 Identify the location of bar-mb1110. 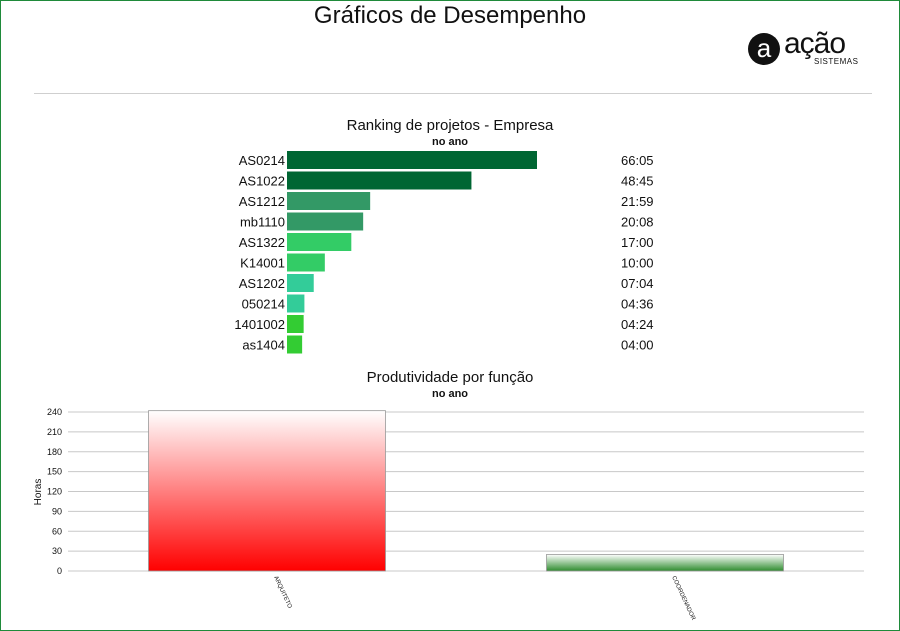
(325, 221).